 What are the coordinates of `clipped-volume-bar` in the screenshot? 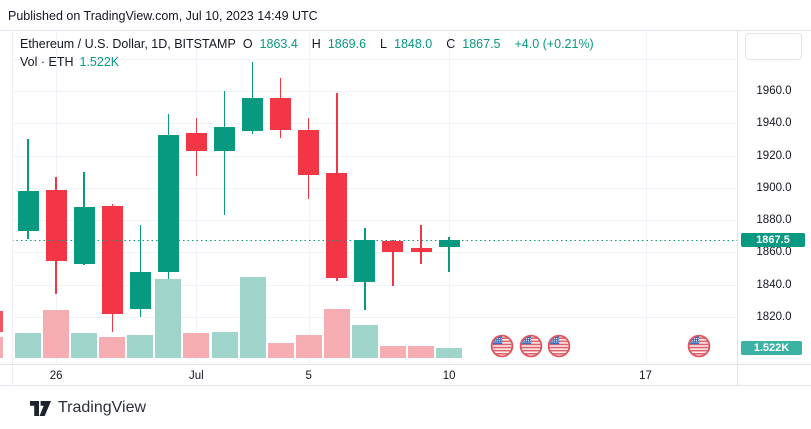 It's located at (1, 347).